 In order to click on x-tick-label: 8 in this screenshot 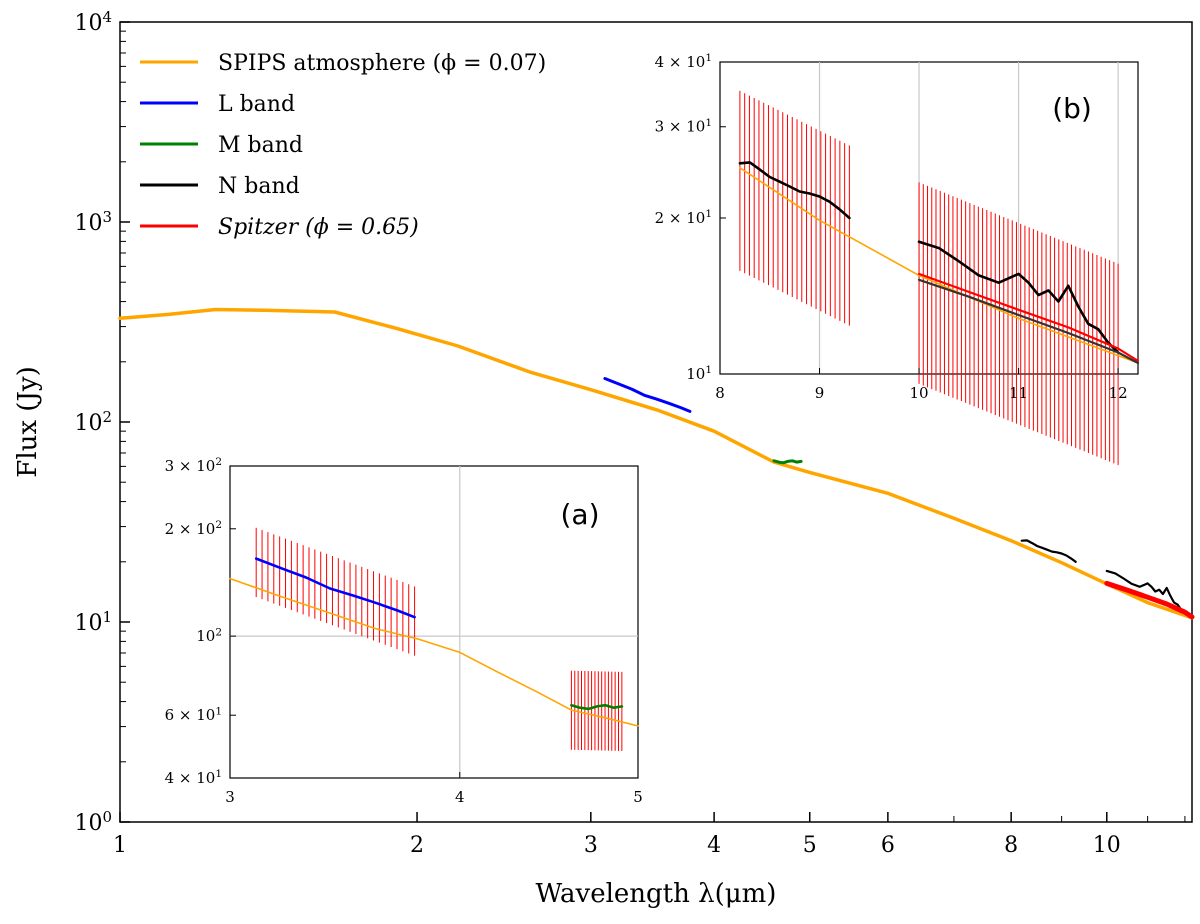, I will do `click(1011, 845)`.